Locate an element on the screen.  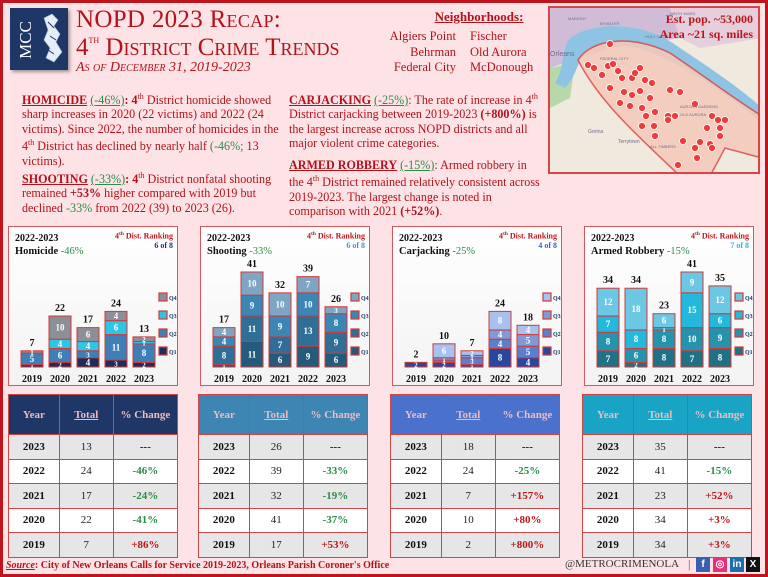
armed-robbery-heading: ARMED ROBBERY is located at coordinates (343, 165).